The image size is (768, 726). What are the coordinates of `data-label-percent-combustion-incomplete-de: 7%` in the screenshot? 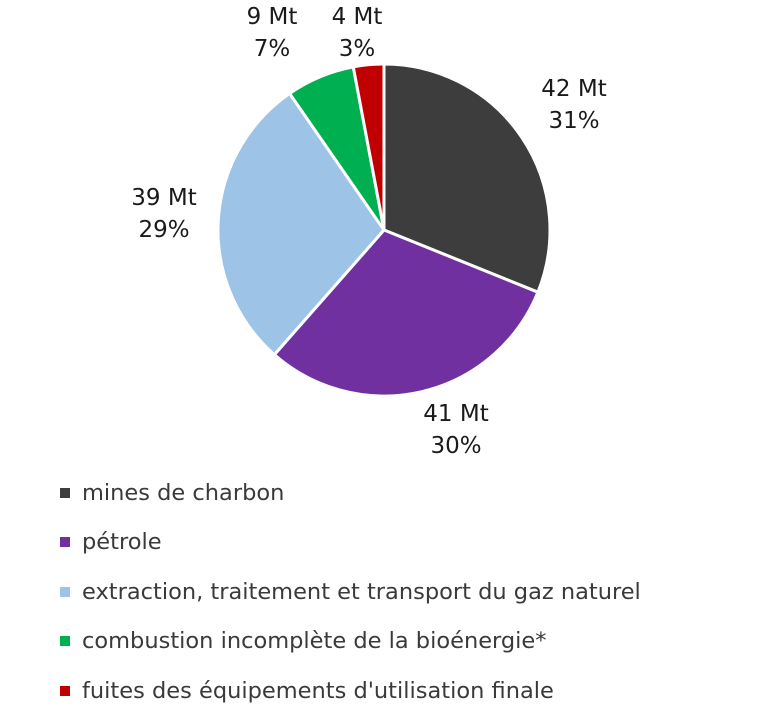 It's located at (272, 49).